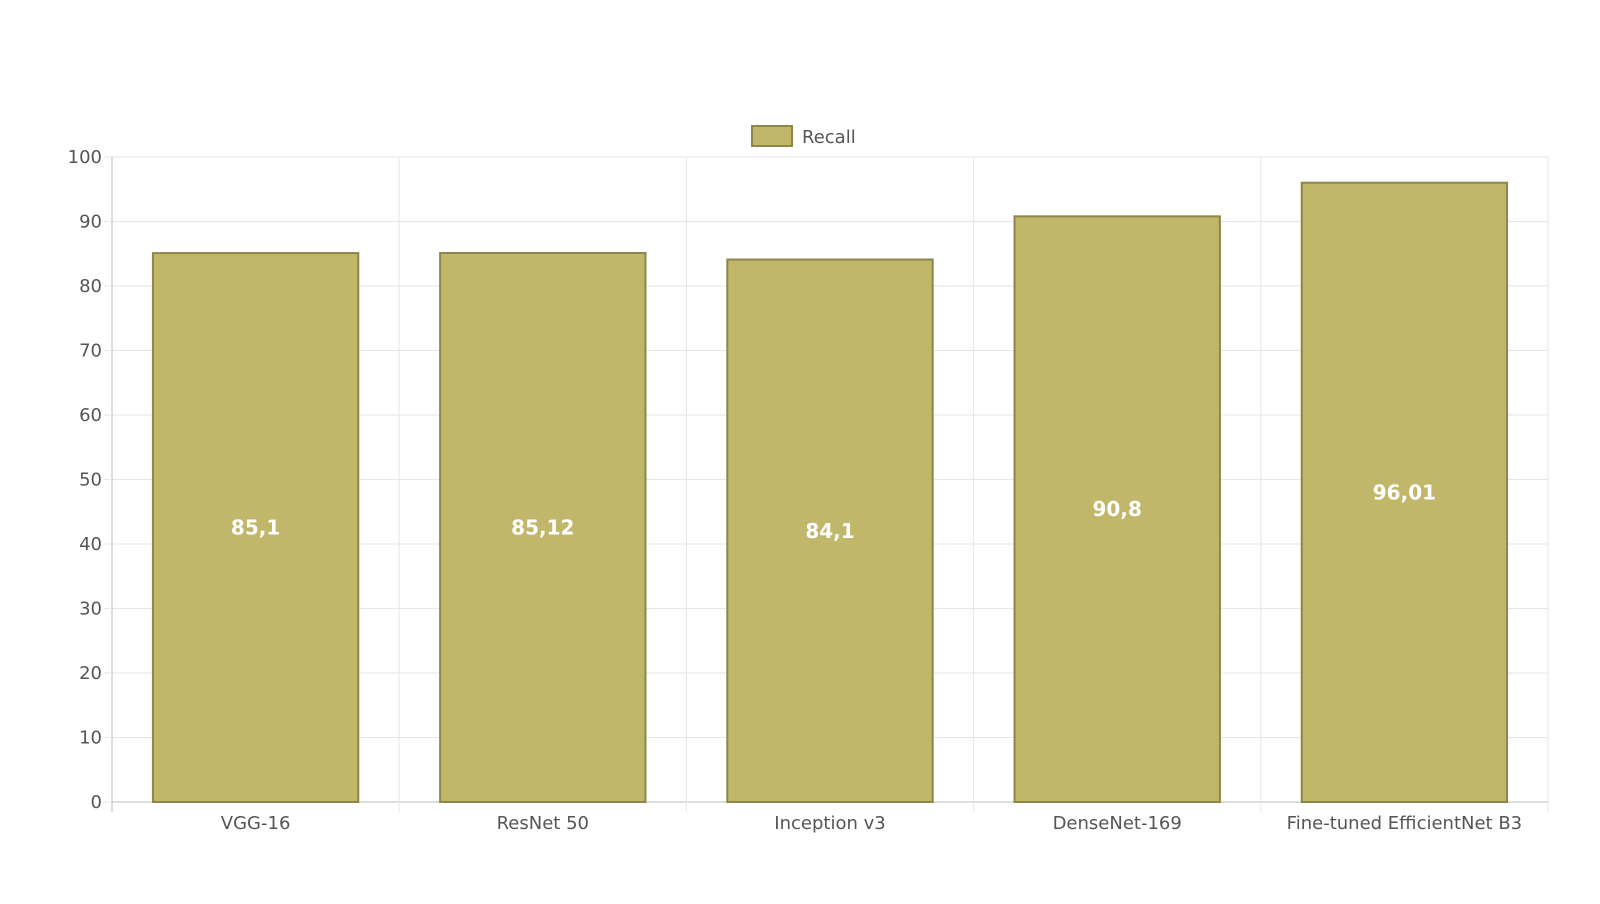  I want to click on x-tick-label: VGG-16, so click(256, 823).